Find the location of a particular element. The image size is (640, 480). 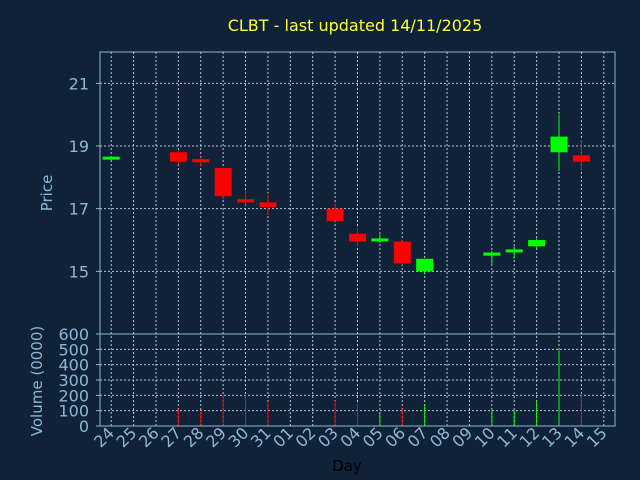

volume-tick-label: 600 is located at coordinates (73, 334).